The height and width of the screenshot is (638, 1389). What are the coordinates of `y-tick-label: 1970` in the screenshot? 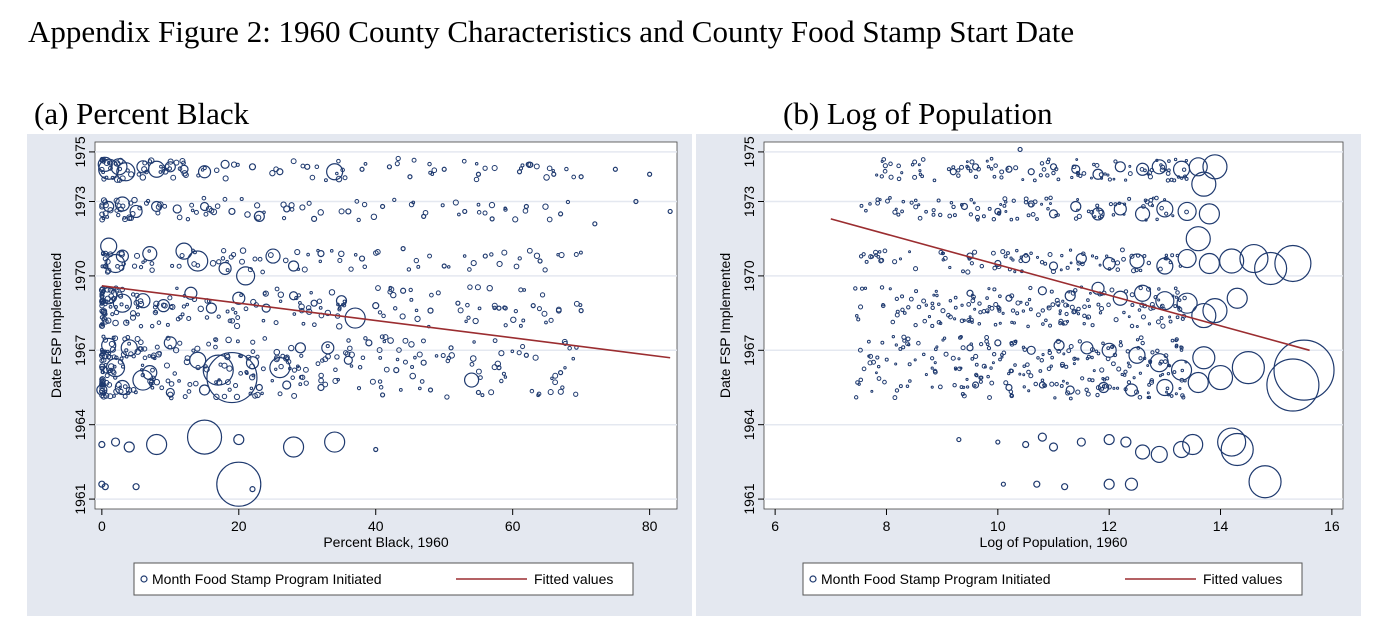 It's located at (80, 275).